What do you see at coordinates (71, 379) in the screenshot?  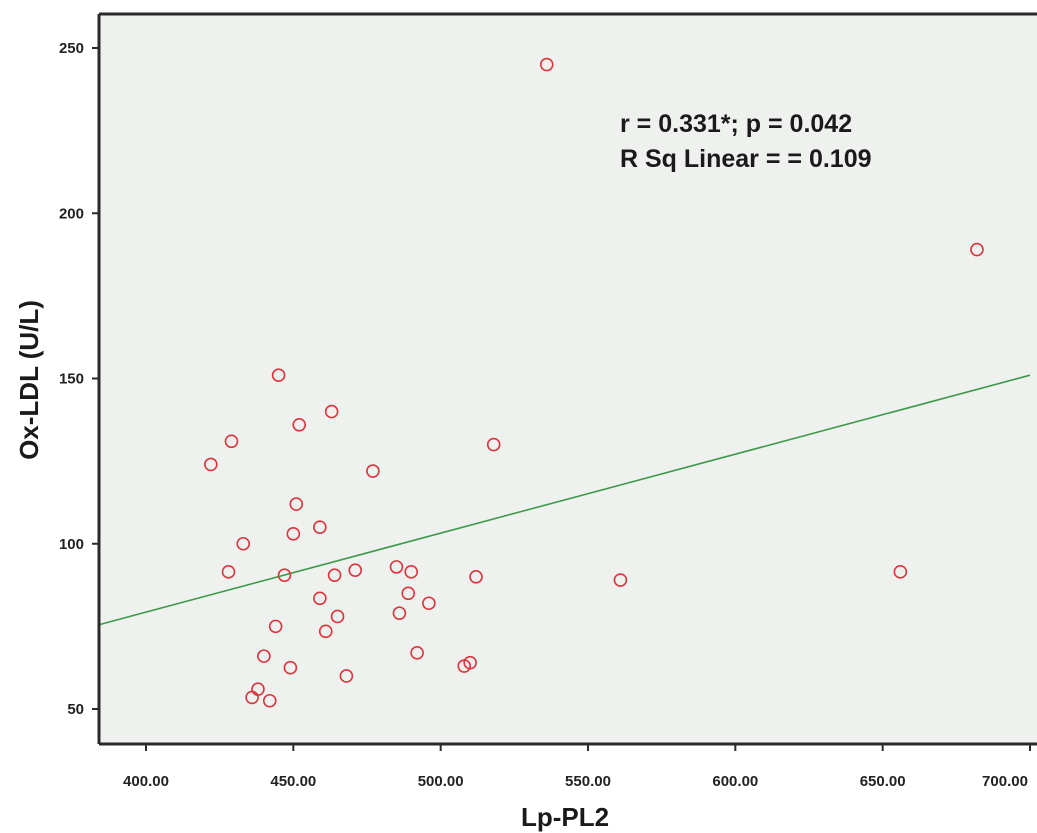 I see `y-tick-label: 150` at bounding box center [71, 379].